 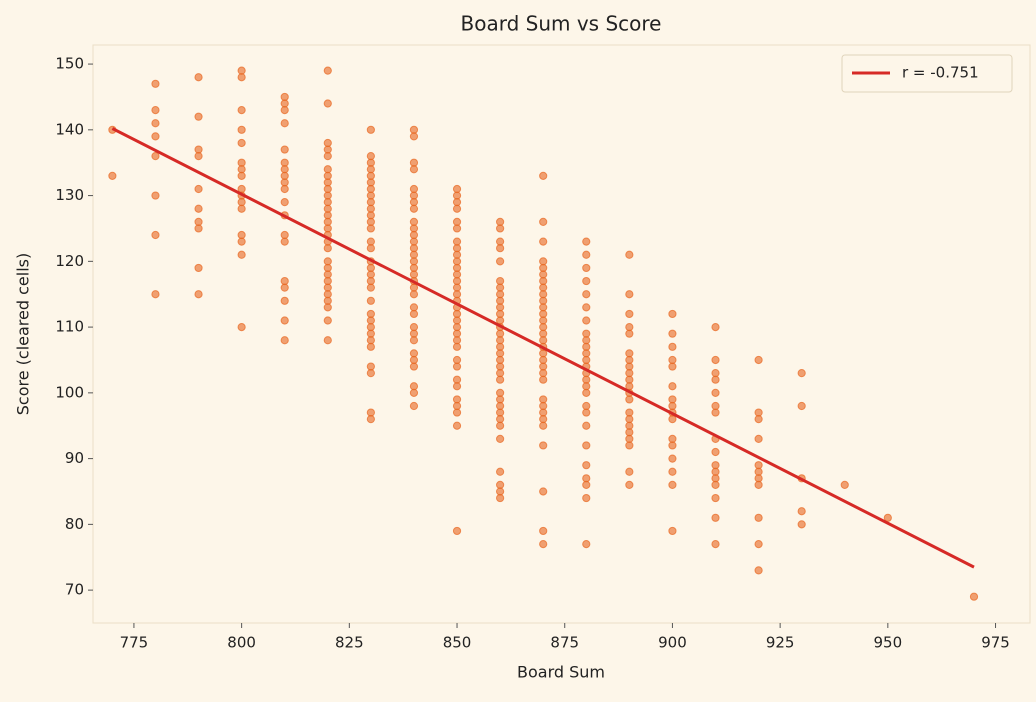 What do you see at coordinates (995, 643) in the screenshot?
I see `x-tick-label: 975` at bounding box center [995, 643].